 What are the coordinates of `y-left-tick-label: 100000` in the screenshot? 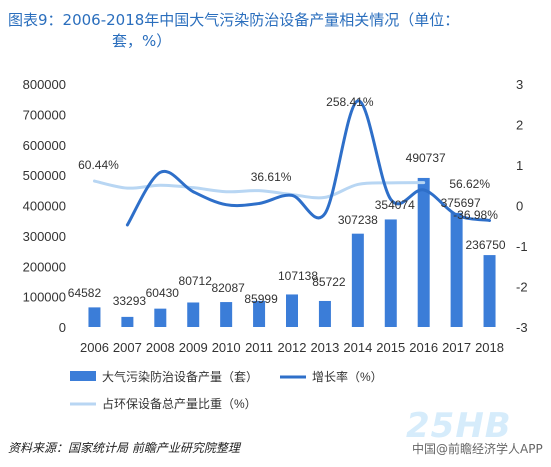 It's located at (44, 297).